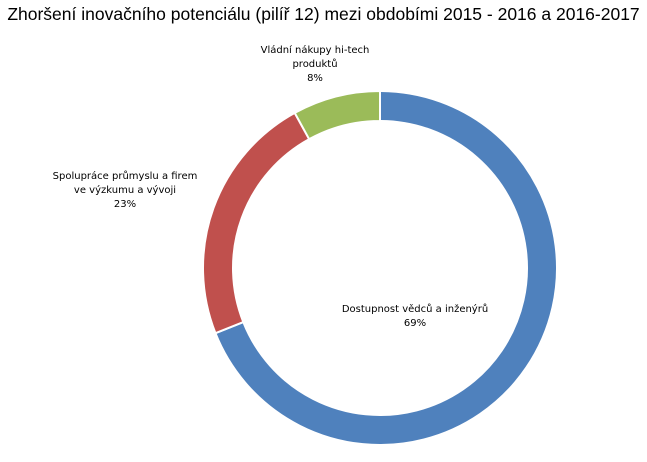 This screenshot has width=647, height=462. Describe the element at coordinates (415, 317) in the screenshot. I see `slice-label-dostupnost: Dostupnost vědců a inženýrů 69%` at that location.